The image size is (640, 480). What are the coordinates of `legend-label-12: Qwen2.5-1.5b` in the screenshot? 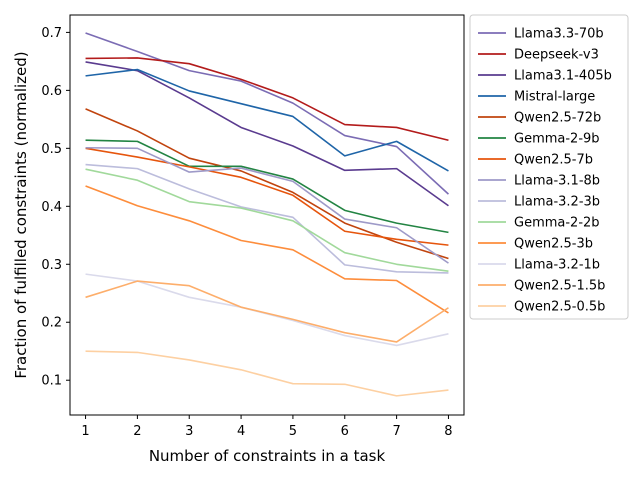 It's located at (559, 286).